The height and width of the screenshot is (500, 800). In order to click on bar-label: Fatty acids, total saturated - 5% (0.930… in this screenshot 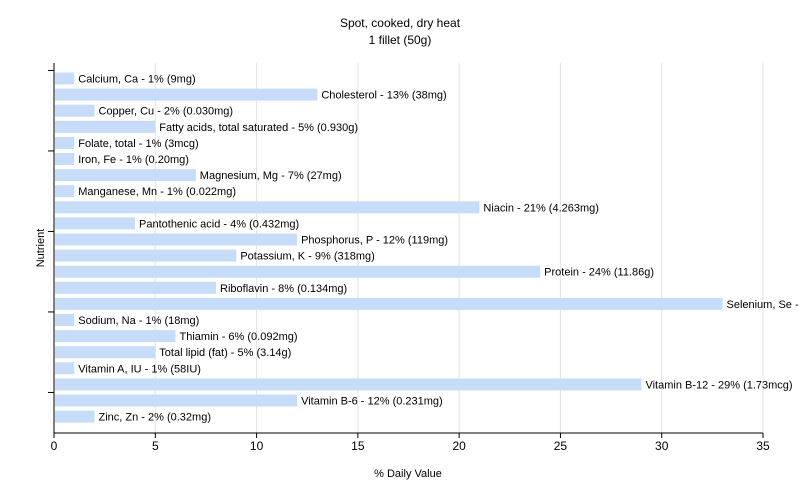, I will do `click(258, 128)`.